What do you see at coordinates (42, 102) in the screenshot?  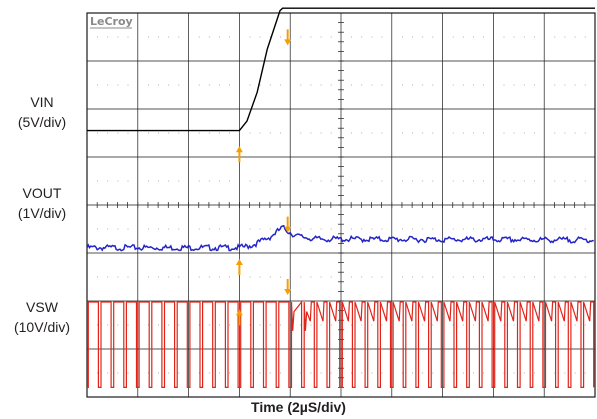 I see `vin-name: VIN` at bounding box center [42, 102].